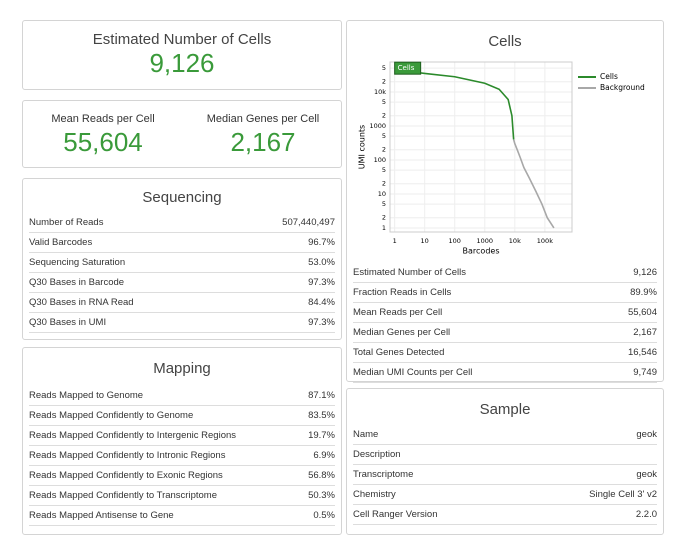  I want to click on row-label: Median UMI Counts per Cell, so click(413, 372).